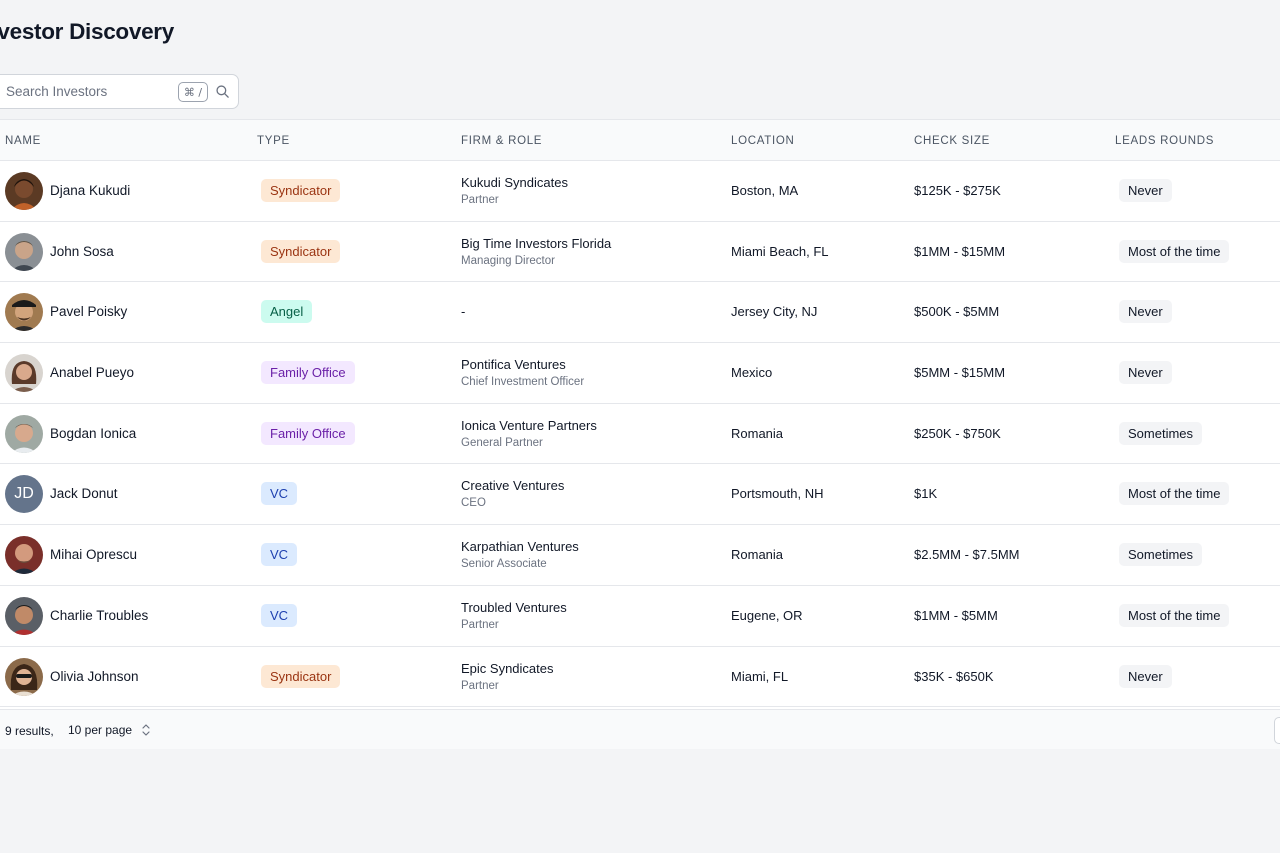  What do you see at coordinates (926, 494) in the screenshot?
I see `check-size: $1K` at bounding box center [926, 494].